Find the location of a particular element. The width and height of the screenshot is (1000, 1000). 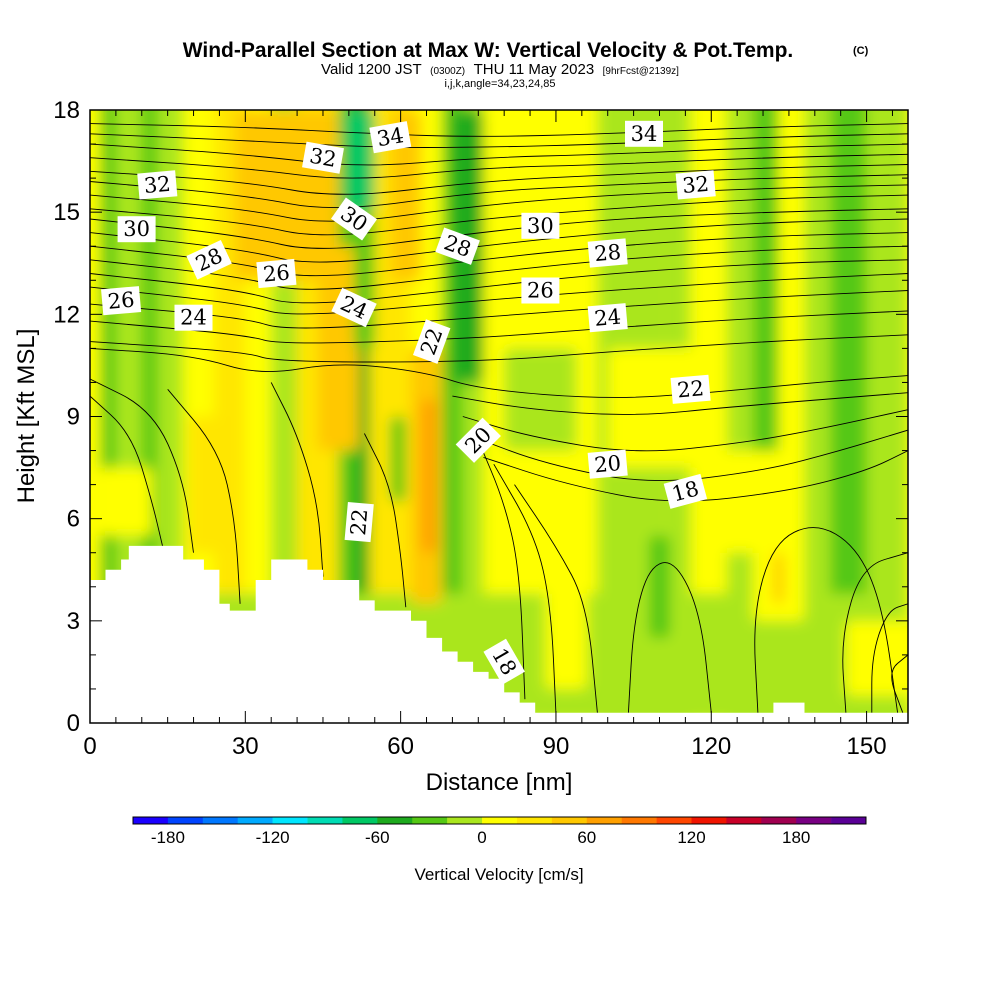

y-tick-label: 9 is located at coordinates (73, 417).